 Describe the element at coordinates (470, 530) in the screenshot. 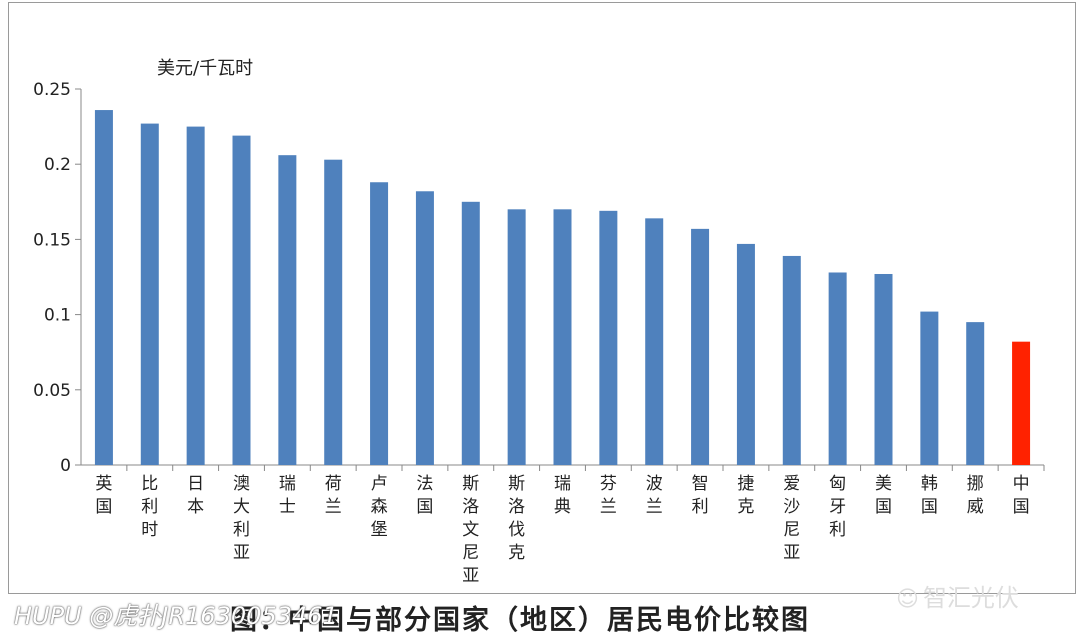

I see `x-tick-label: 斯洛文尼亚` at that location.